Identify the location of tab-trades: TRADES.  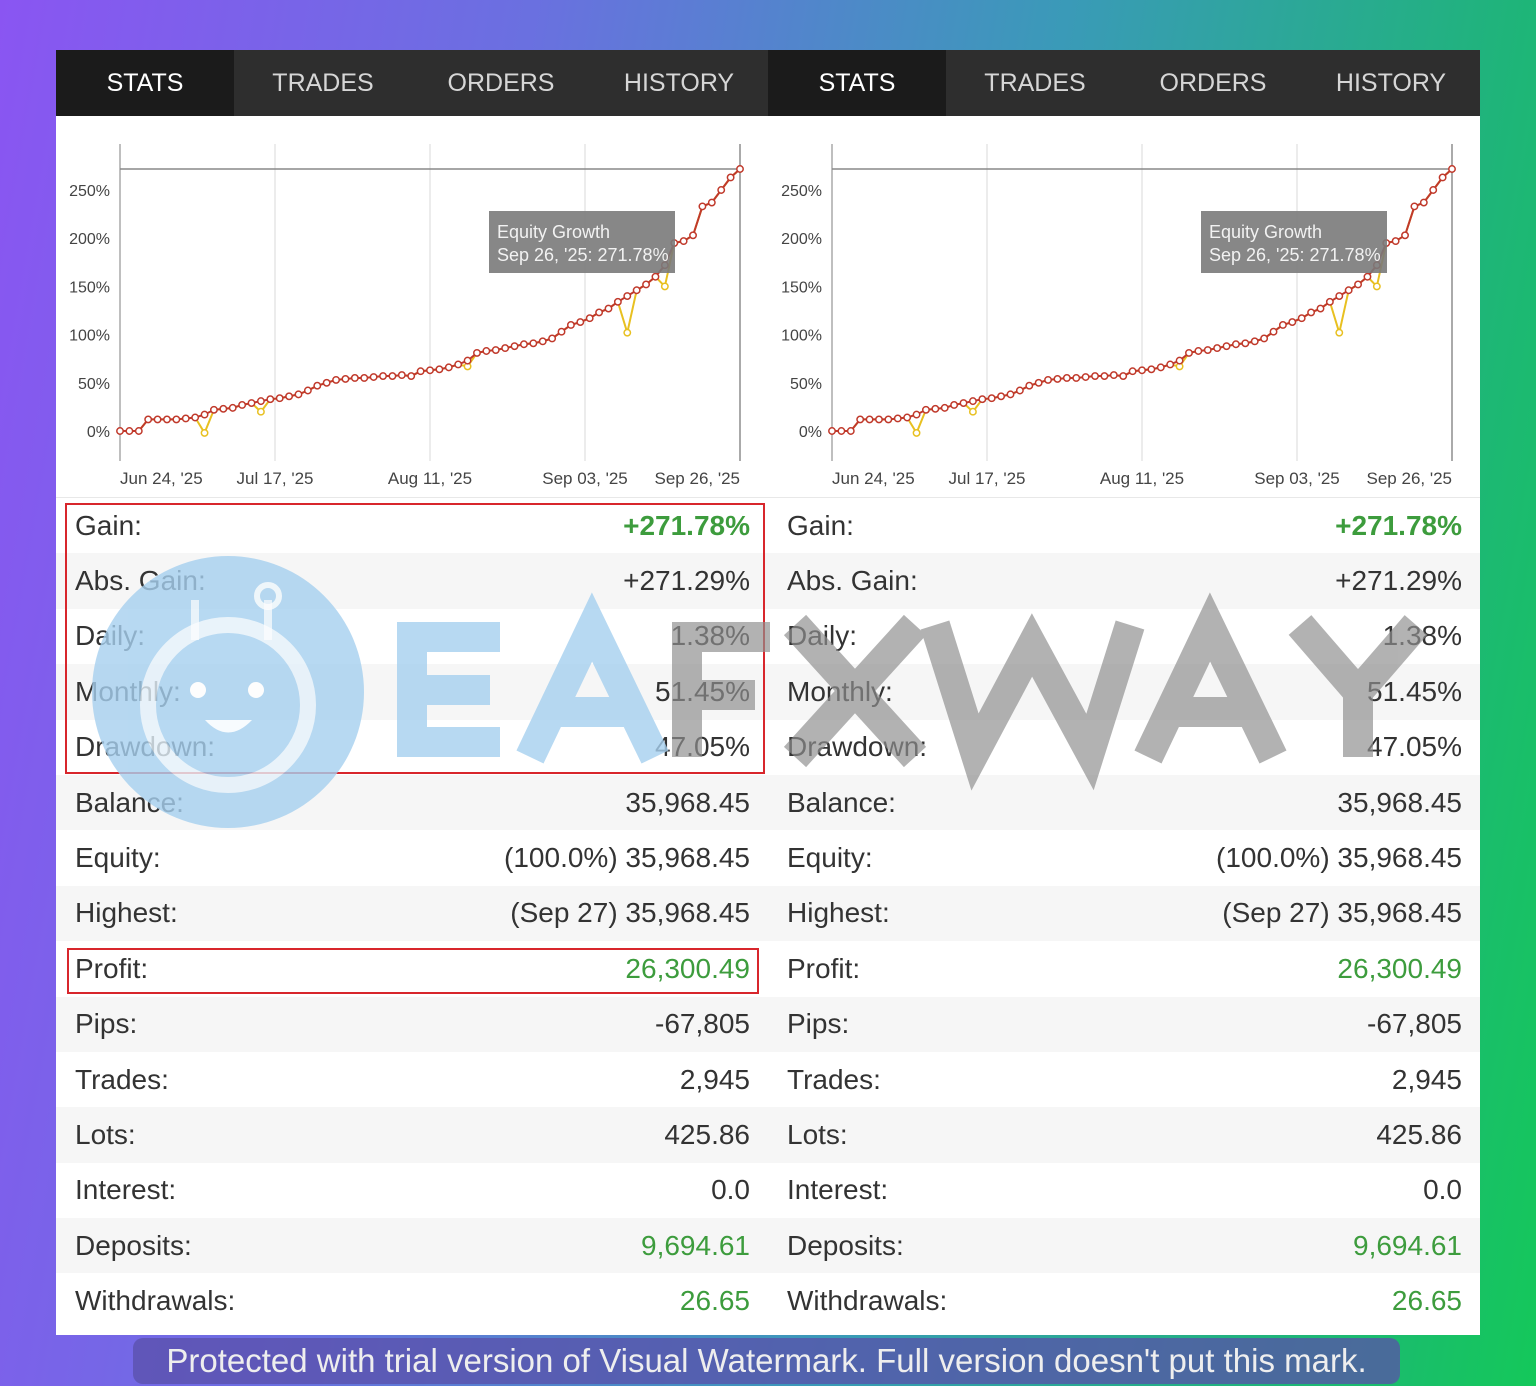
(1035, 82).